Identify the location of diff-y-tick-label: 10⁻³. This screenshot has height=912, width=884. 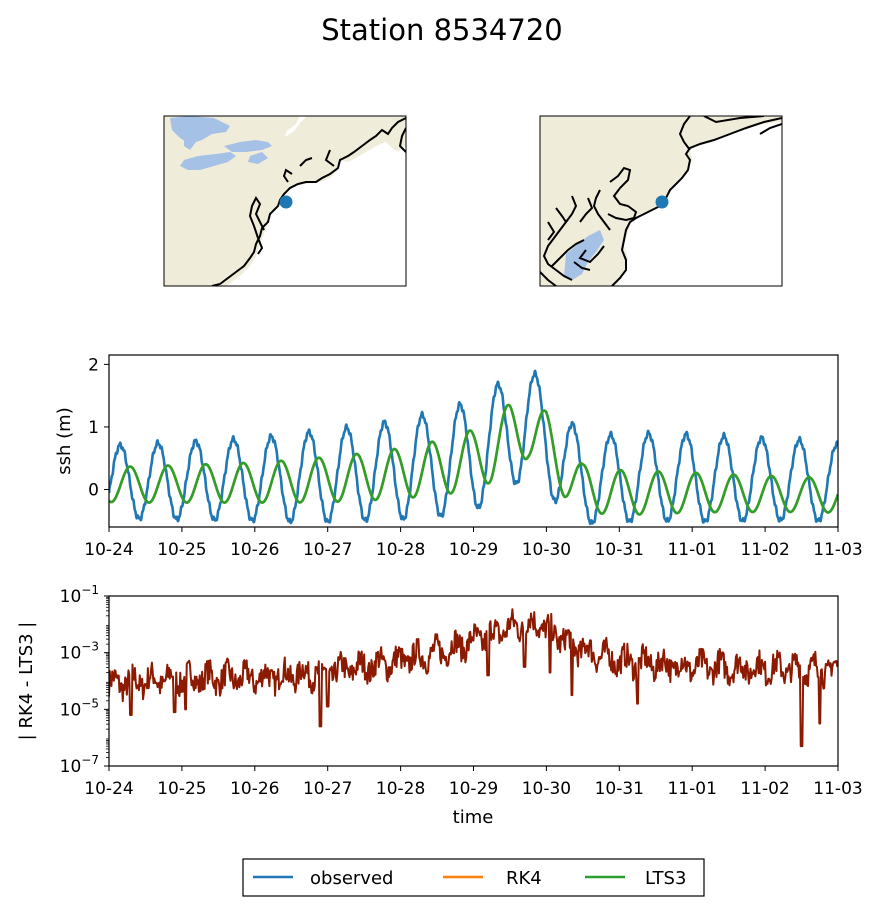
(79, 652).